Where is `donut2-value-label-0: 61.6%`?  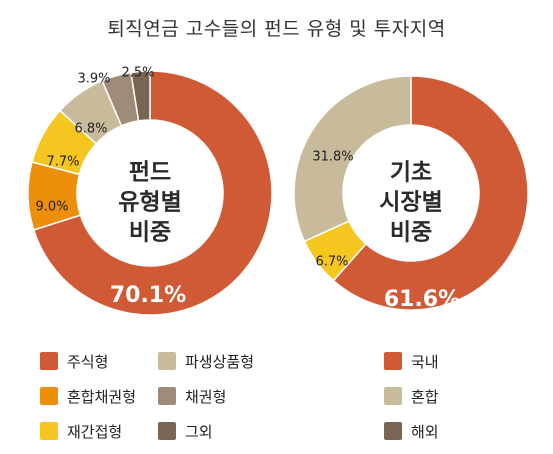 donut2-value-label-0: 61.6% is located at coordinates (422, 299).